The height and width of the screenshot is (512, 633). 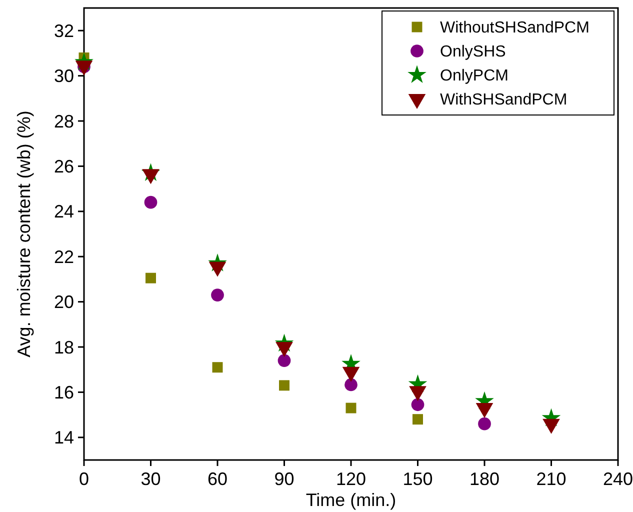 What do you see at coordinates (474, 76) in the screenshot?
I see `legend-label: OnlyPCM` at bounding box center [474, 76].